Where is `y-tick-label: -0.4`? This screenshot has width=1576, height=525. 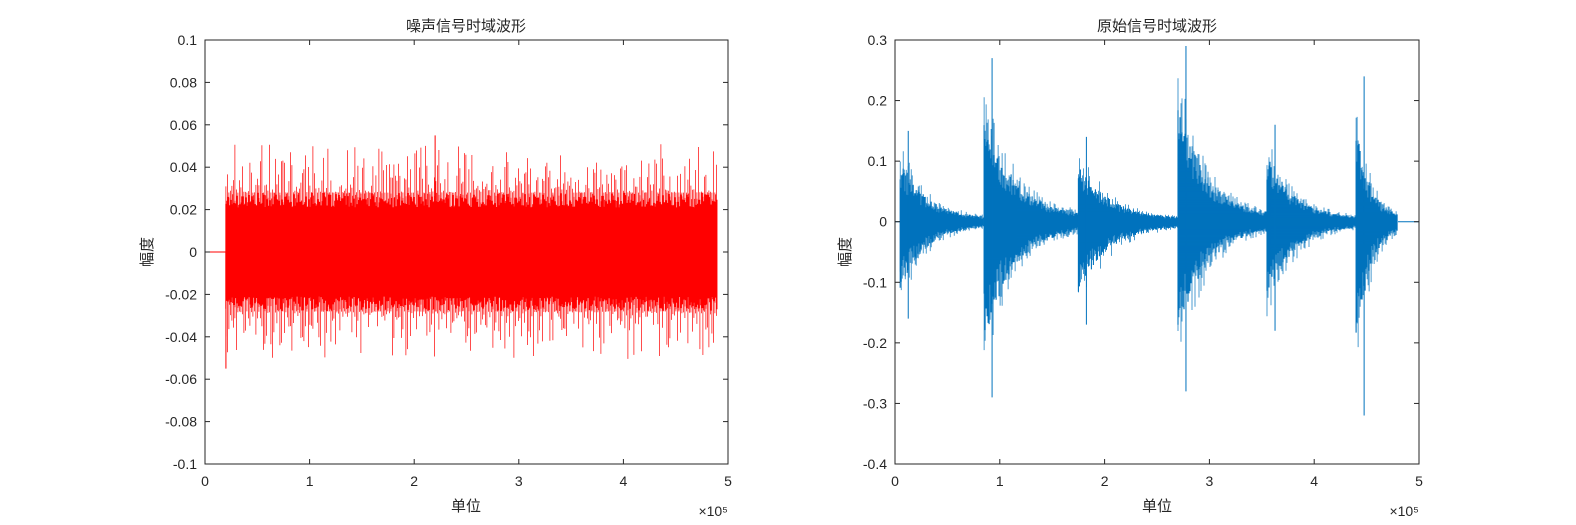 y-tick-label: -0.4 is located at coordinates (875, 464).